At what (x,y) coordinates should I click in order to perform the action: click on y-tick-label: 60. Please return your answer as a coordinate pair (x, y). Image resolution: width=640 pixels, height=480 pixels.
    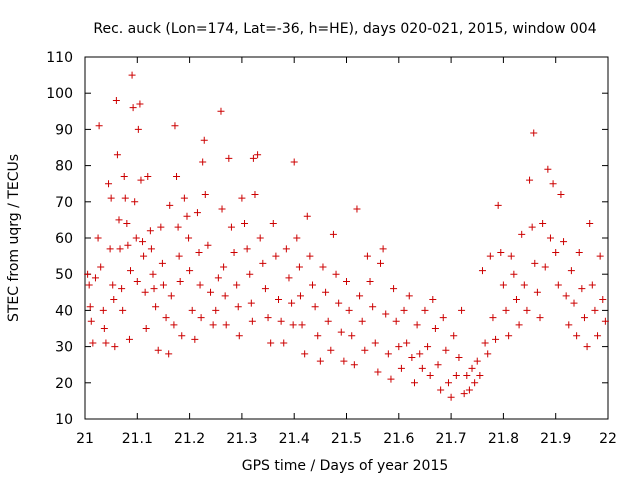
    Looking at the image, I should click on (64, 239).